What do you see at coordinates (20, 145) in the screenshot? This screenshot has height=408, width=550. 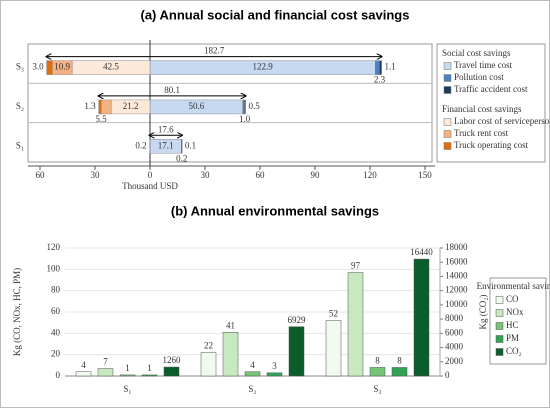 I see `y-tick-label: S₁` at bounding box center [20, 145].